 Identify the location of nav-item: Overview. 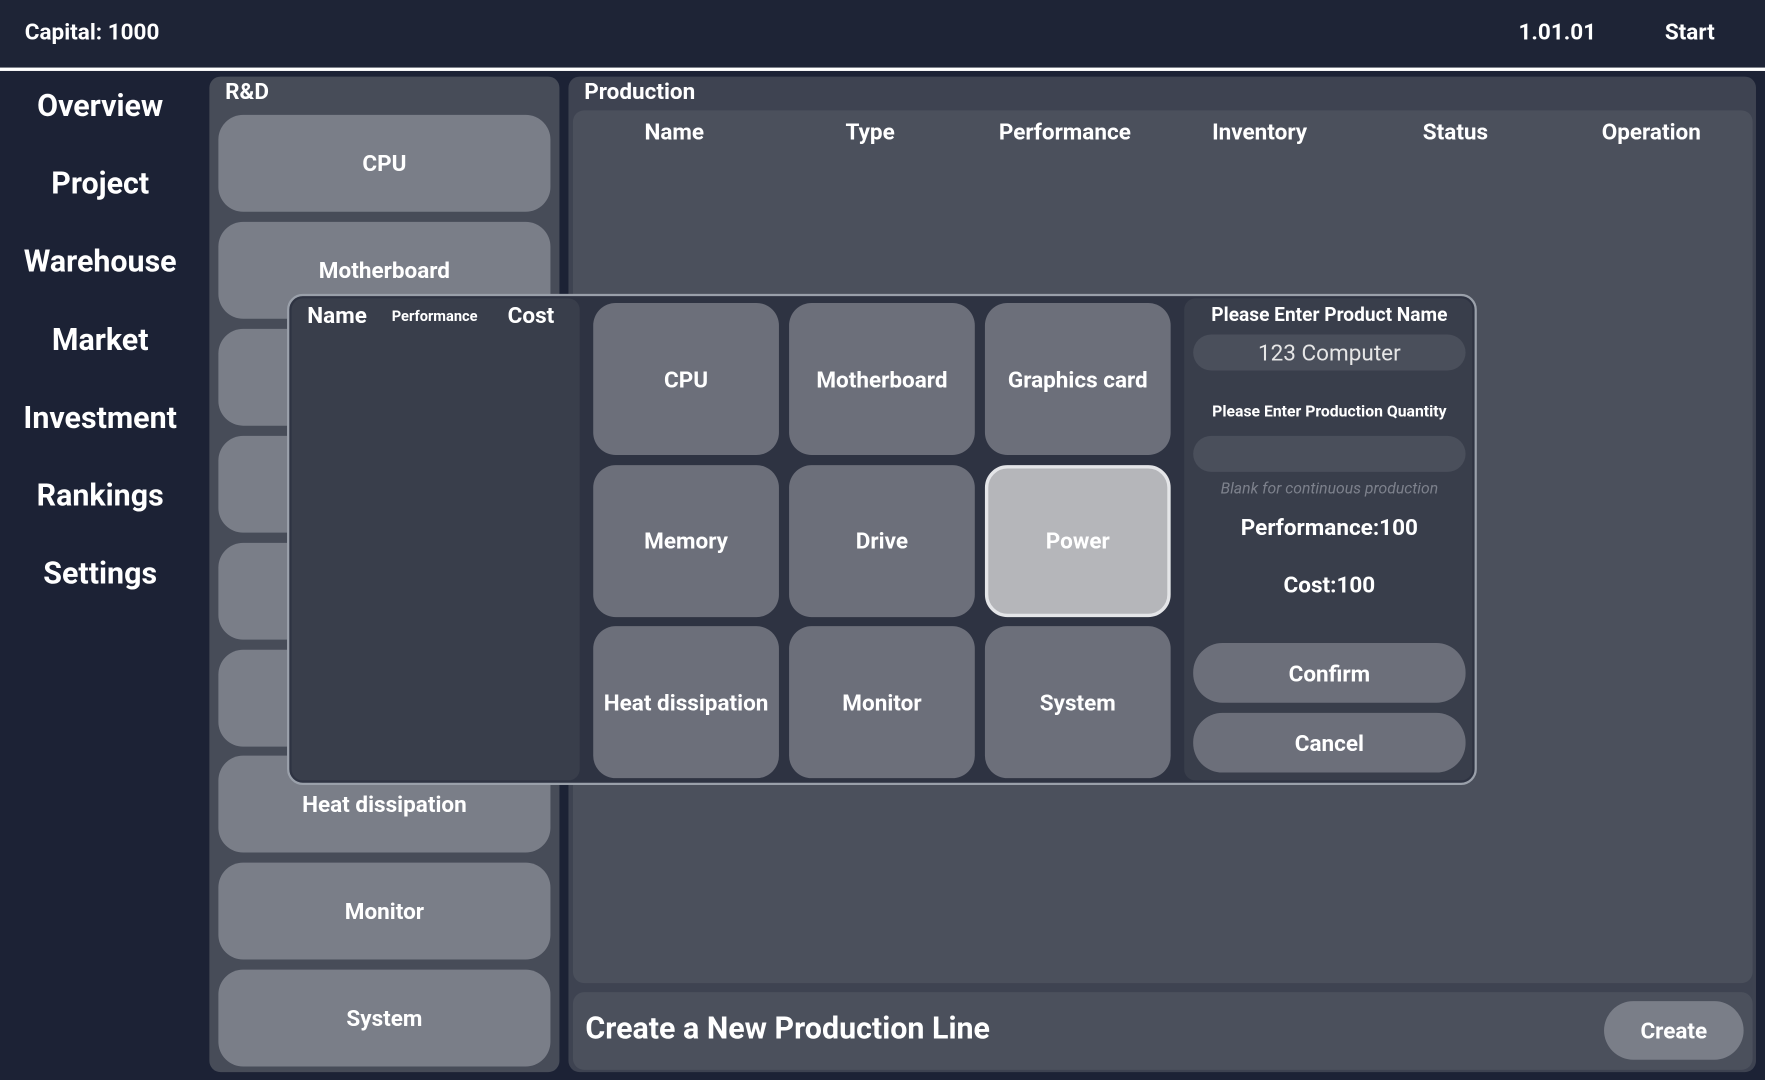
(100, 105).